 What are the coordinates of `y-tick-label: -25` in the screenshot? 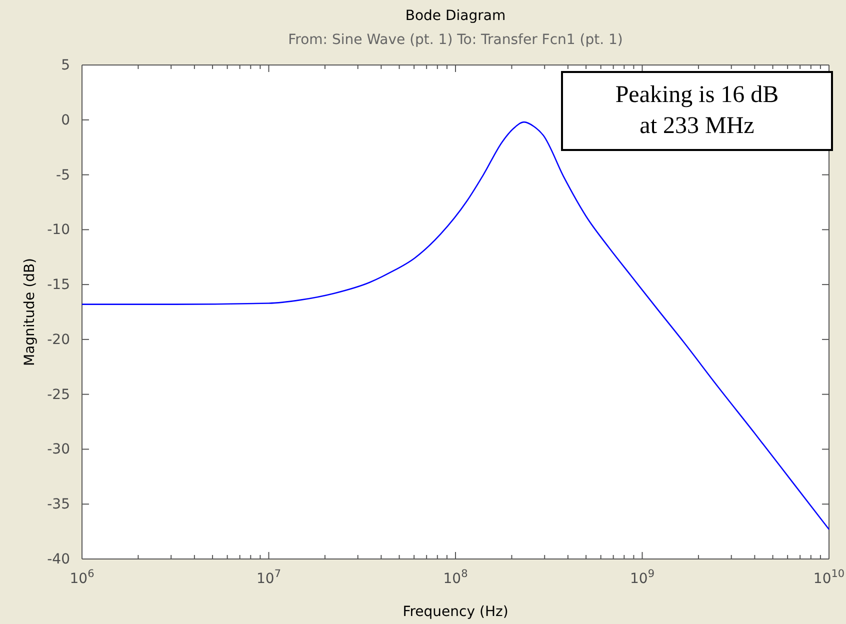 It's located at (58, 394).